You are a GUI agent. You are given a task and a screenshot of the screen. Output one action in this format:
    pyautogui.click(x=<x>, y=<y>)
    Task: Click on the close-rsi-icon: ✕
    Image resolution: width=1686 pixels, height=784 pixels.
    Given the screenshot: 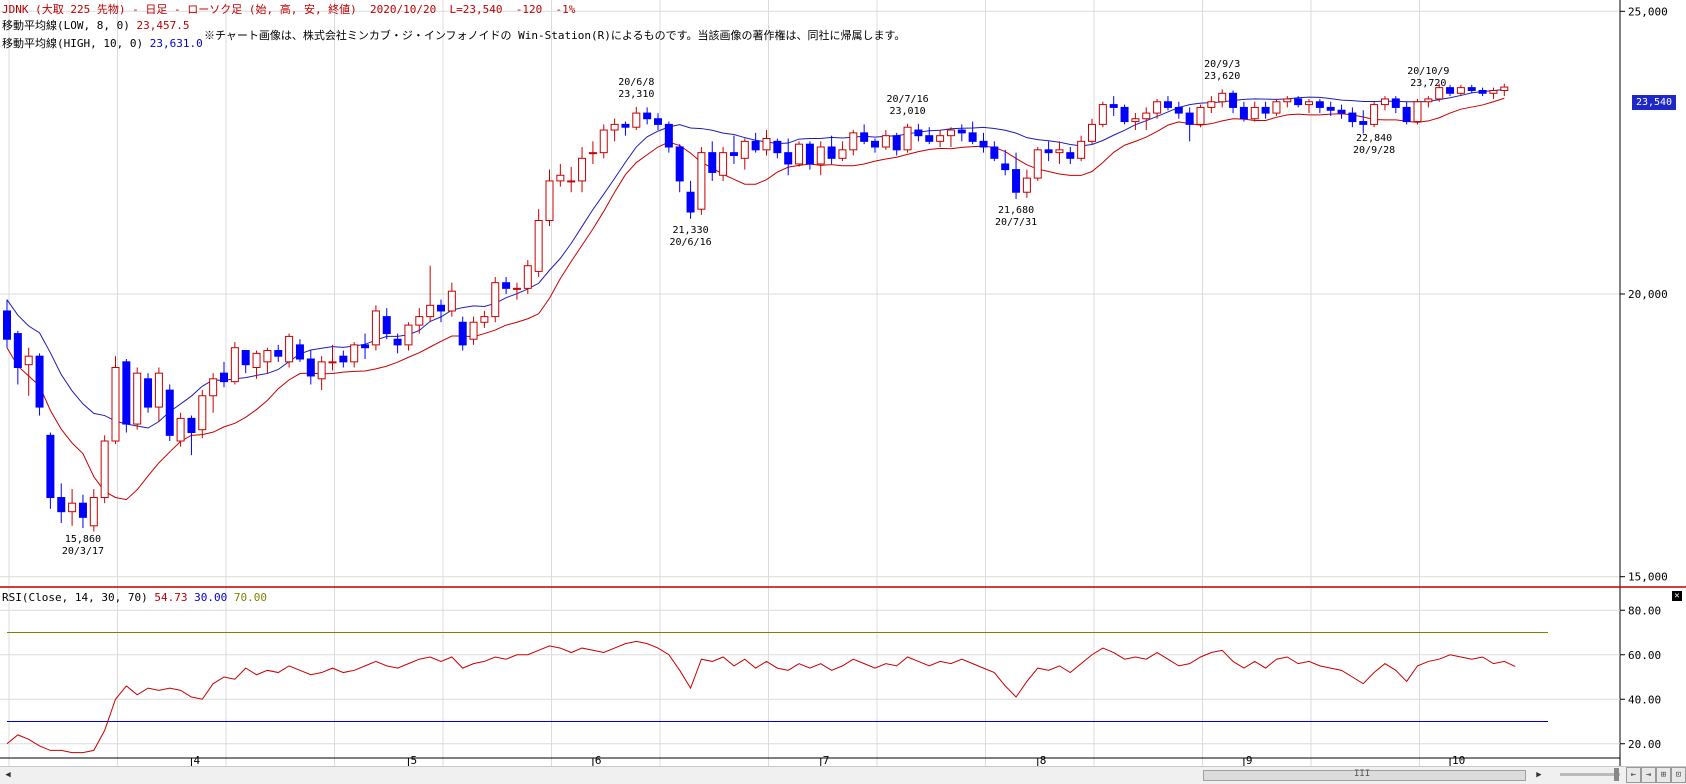 What is the action you would take?
    pyautogui.click(x=1677, y=596)
    